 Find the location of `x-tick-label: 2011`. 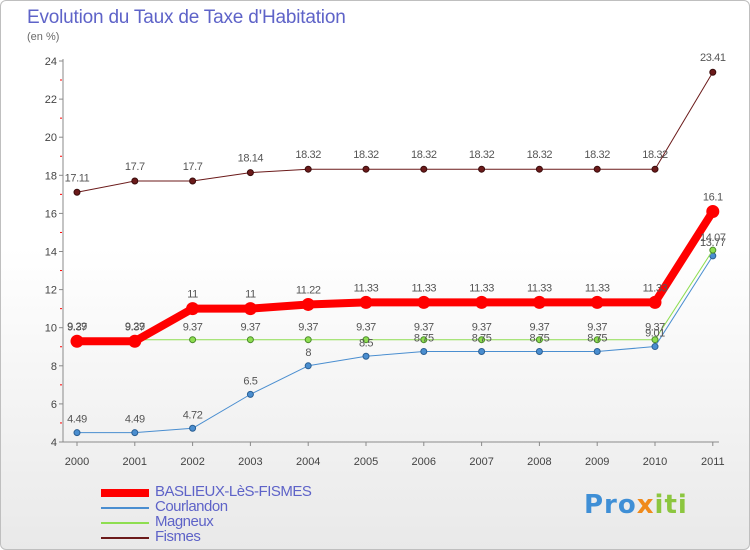

x-tick-label: 2011 is located at coordinates (713, 462).